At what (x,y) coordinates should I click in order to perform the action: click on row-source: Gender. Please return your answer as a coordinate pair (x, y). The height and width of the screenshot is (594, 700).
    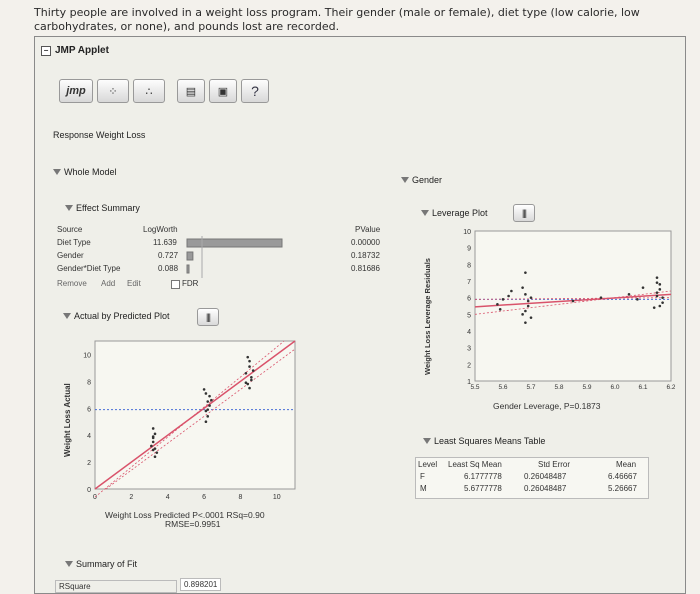
    Looking at the image, I should click on (70, 255).